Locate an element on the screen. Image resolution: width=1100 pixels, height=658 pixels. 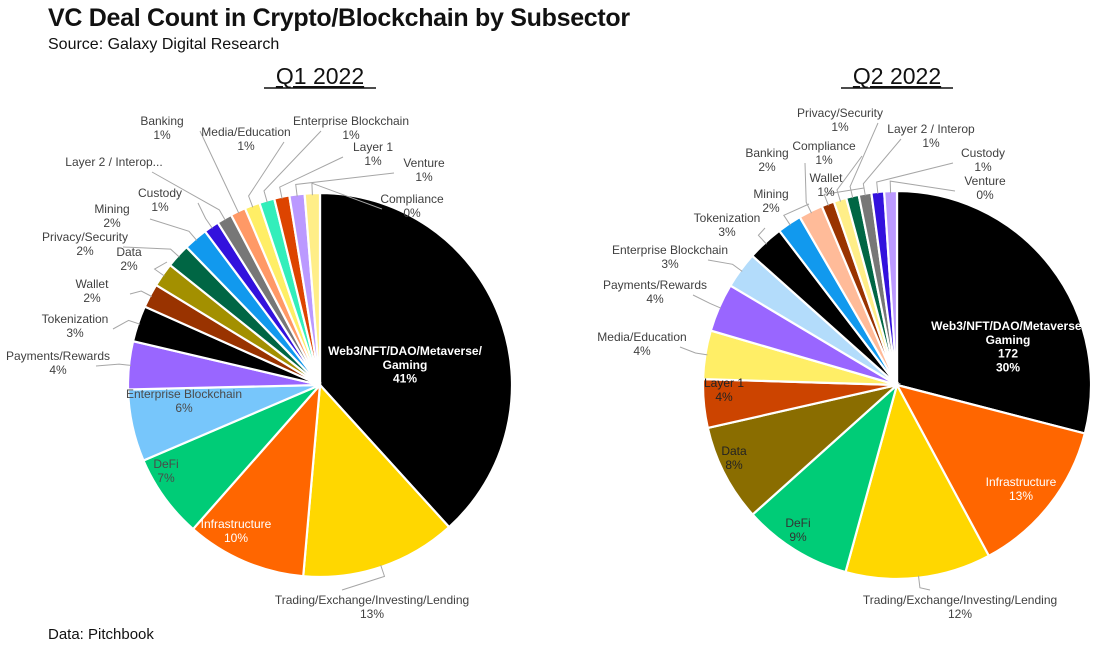
slice-label-defi: DeFi 9% is located at coordinates (797, 530).